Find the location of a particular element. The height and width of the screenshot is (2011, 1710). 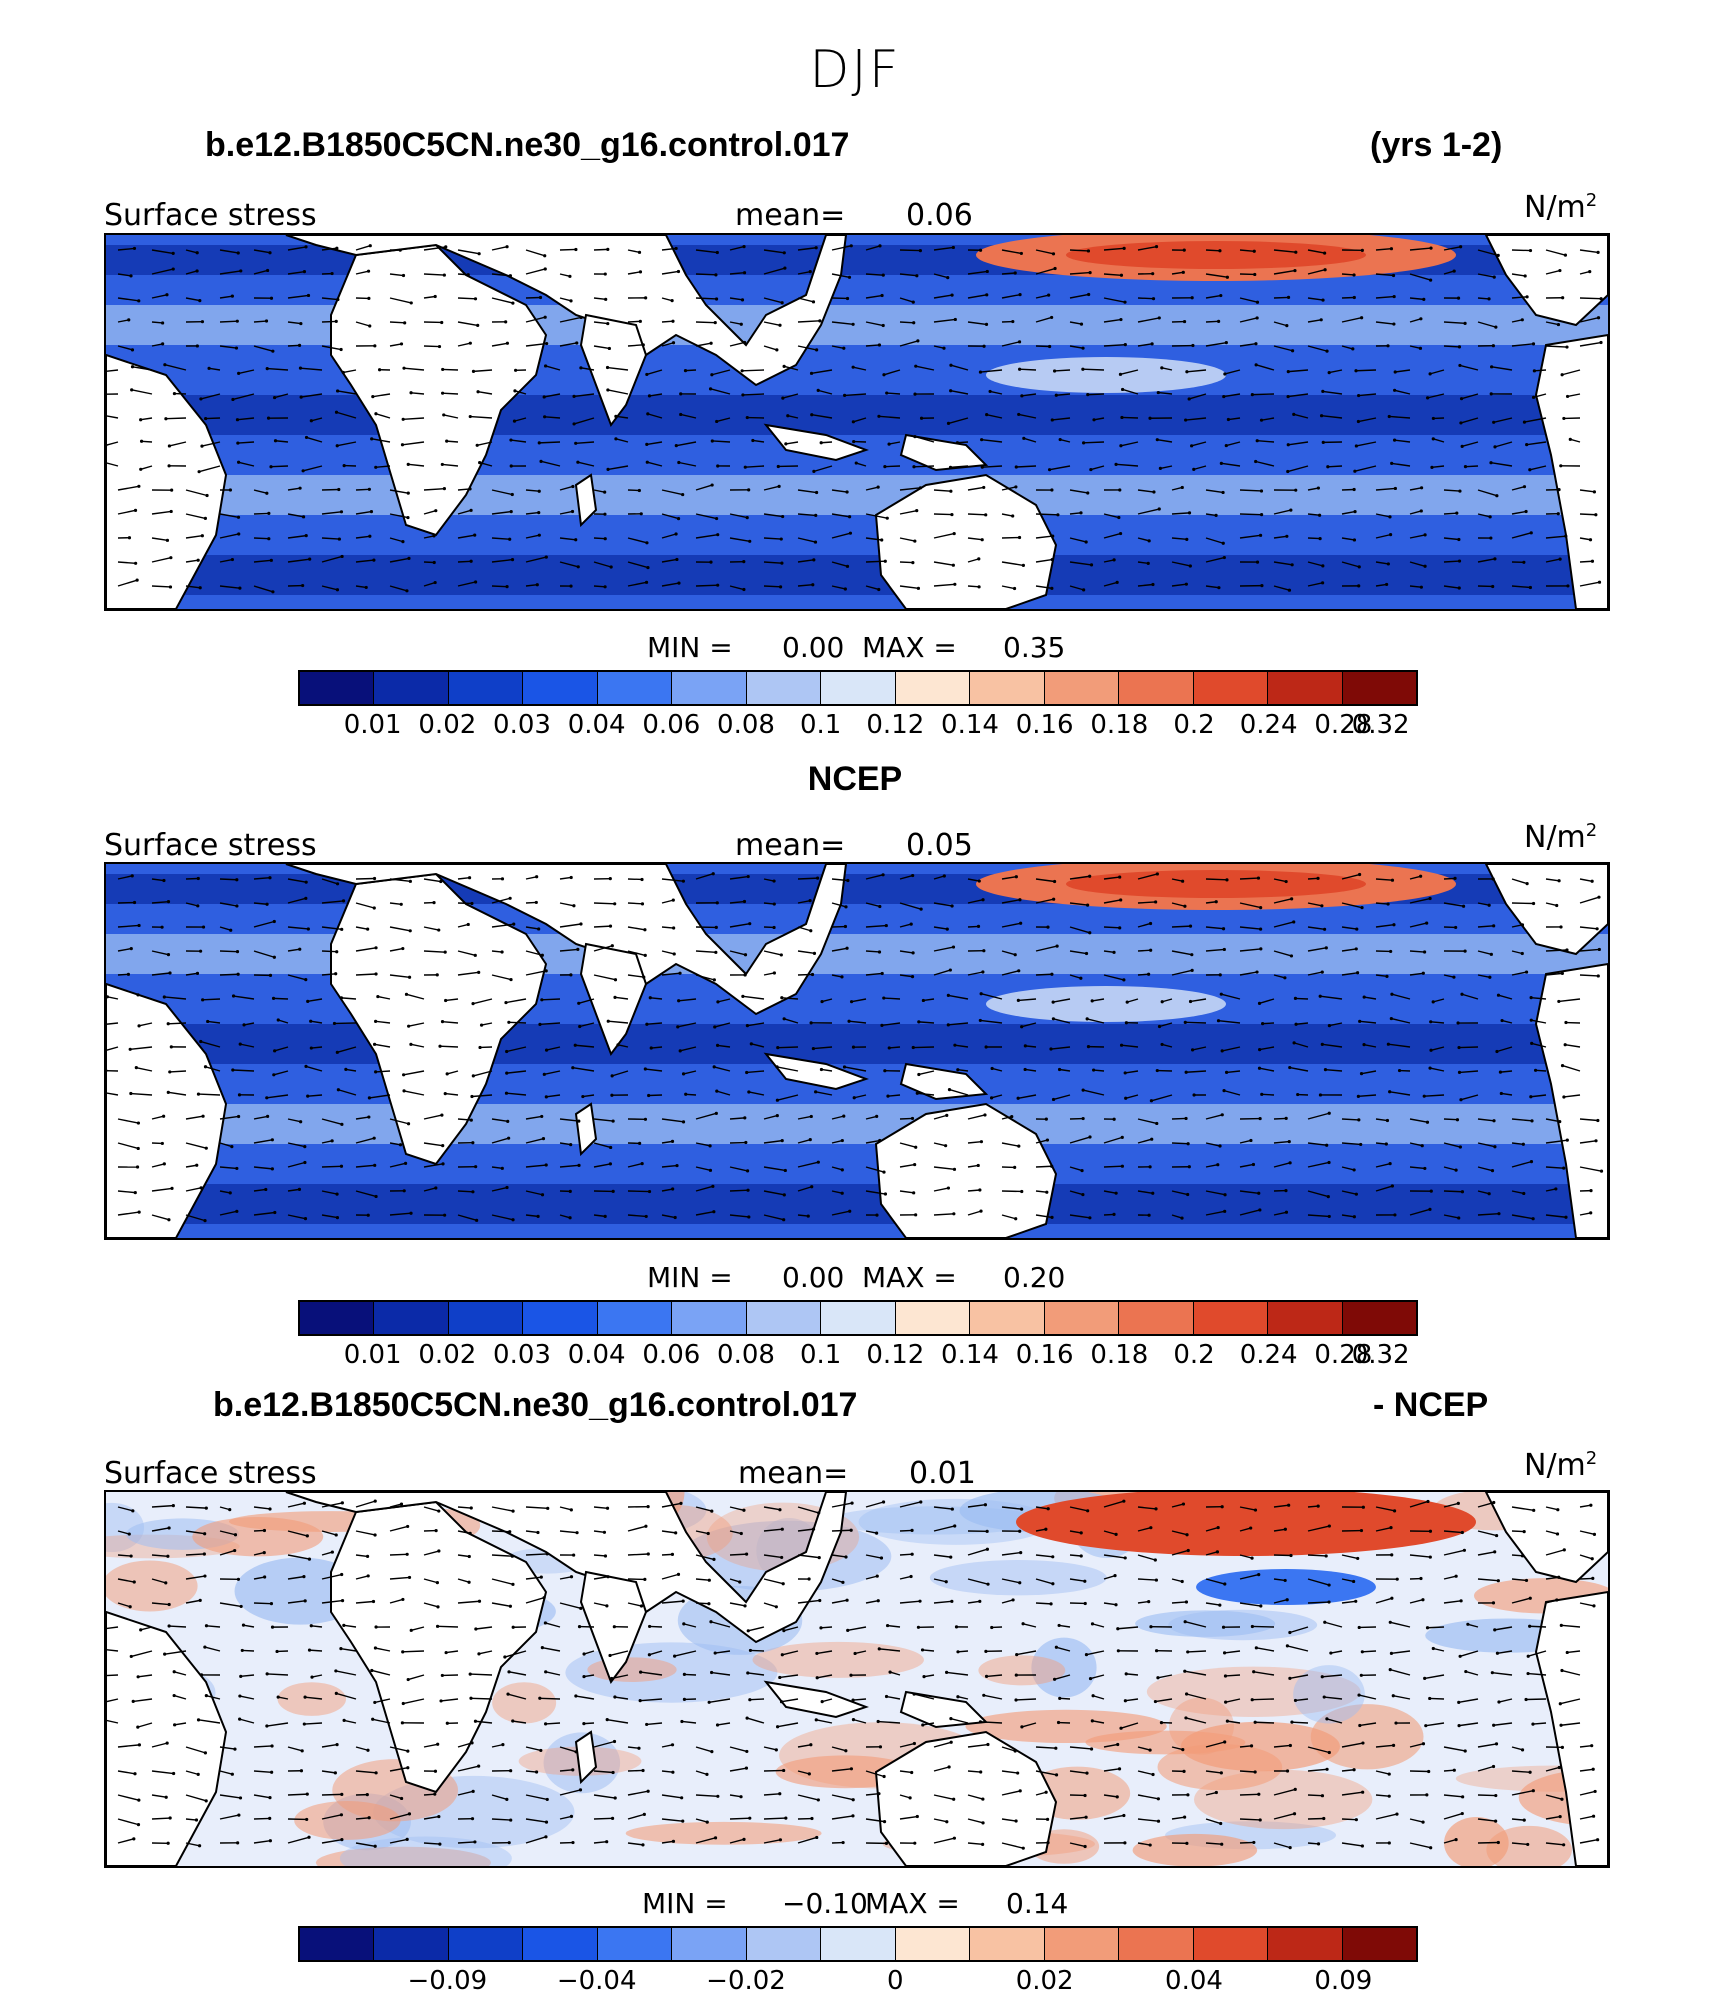

mean-value: 0.01 is located at coordinates (942, 1473).